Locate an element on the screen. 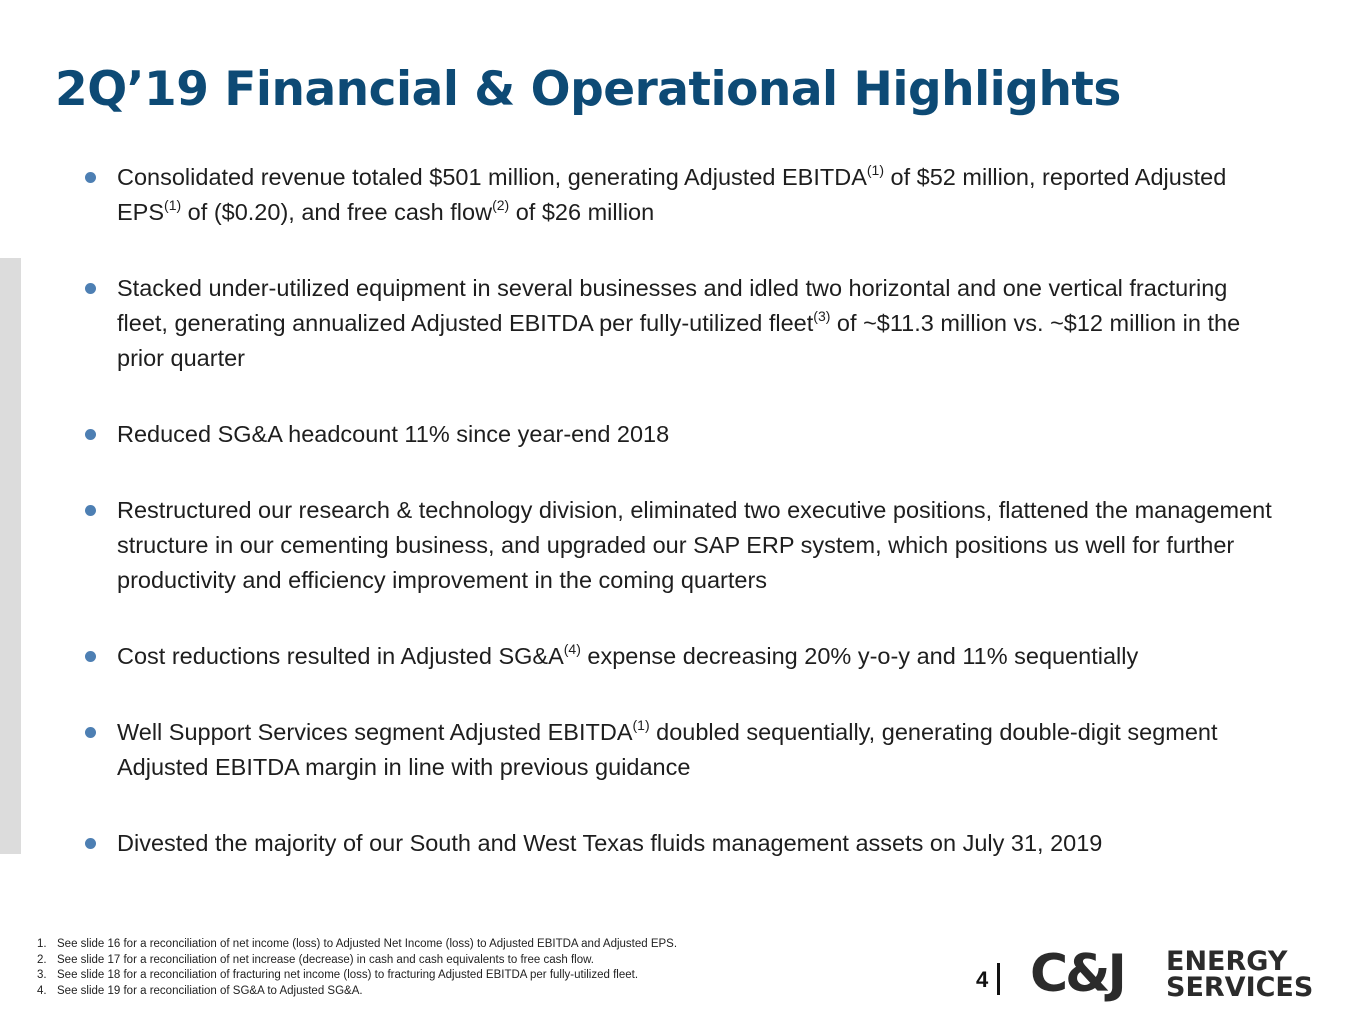 The height and width of the screenshot is (1024, 1365). footnote-ref: (2) is located at coordinates (501, 205).